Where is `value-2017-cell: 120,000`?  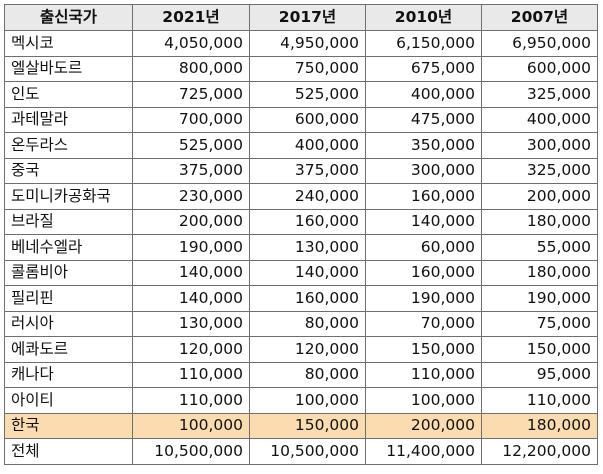
value-2017-cell: 120,000 is located at coordinates (307, 349).